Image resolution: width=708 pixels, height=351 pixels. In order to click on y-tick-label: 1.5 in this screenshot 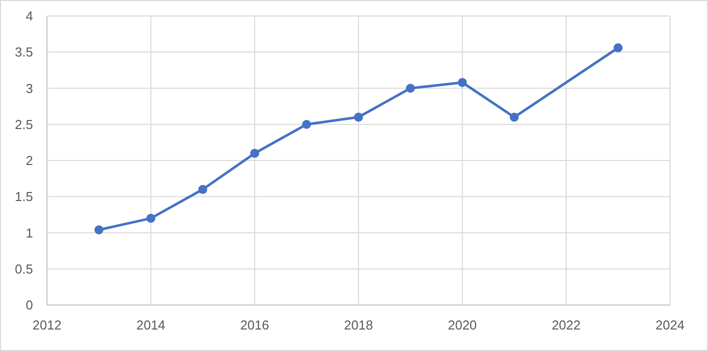, I will do `click(23, 196)`.